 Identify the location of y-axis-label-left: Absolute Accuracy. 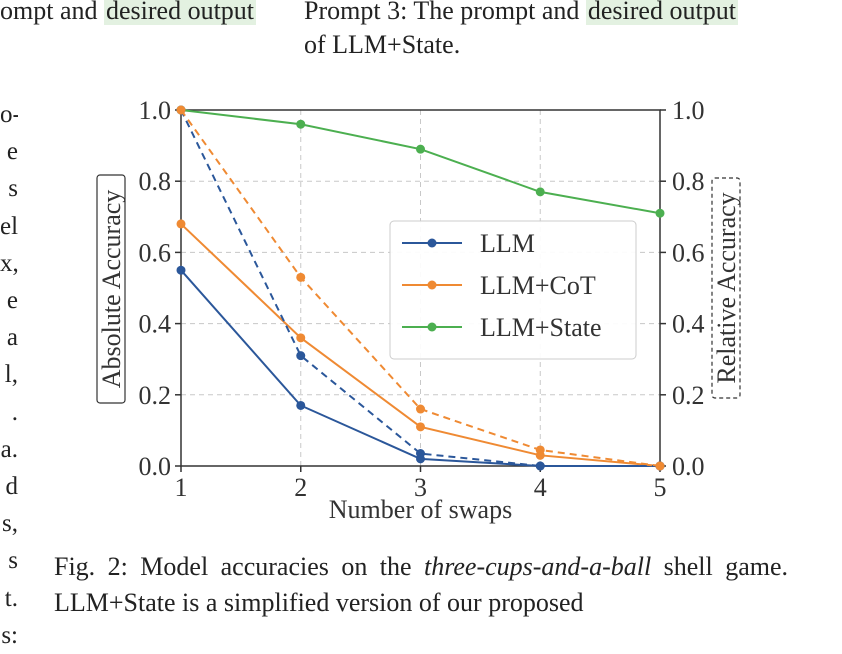
(111, 289).